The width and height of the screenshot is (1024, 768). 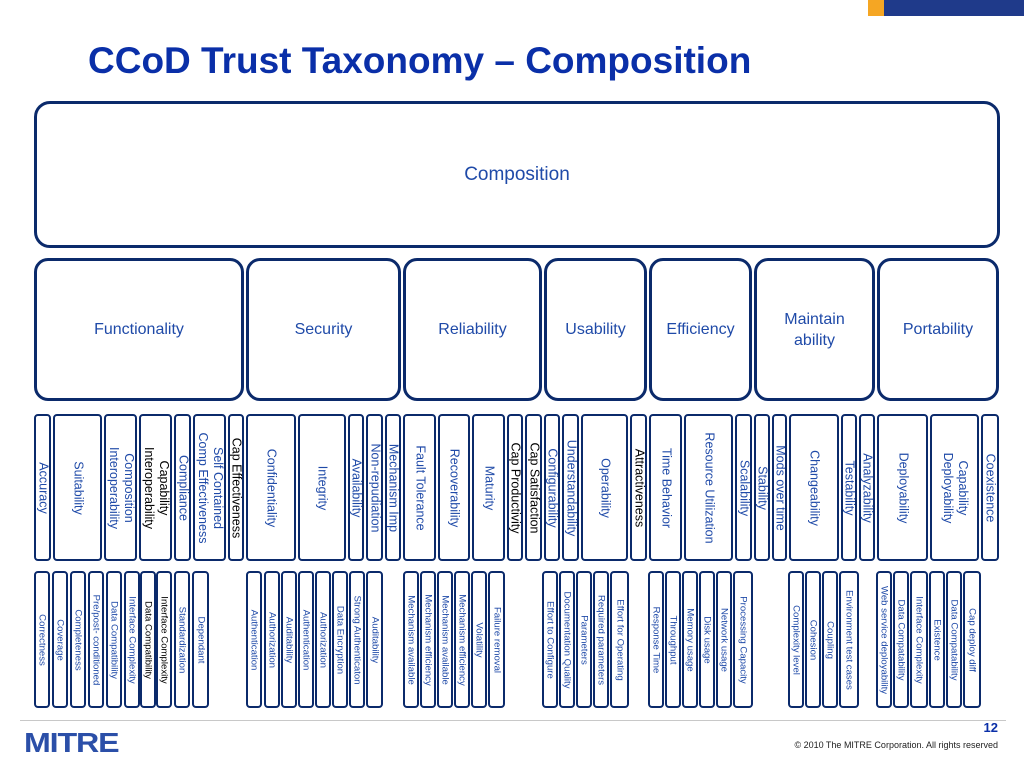 I want to click on subchar-label: Composition Interoperability, so click(x=121, y=487).